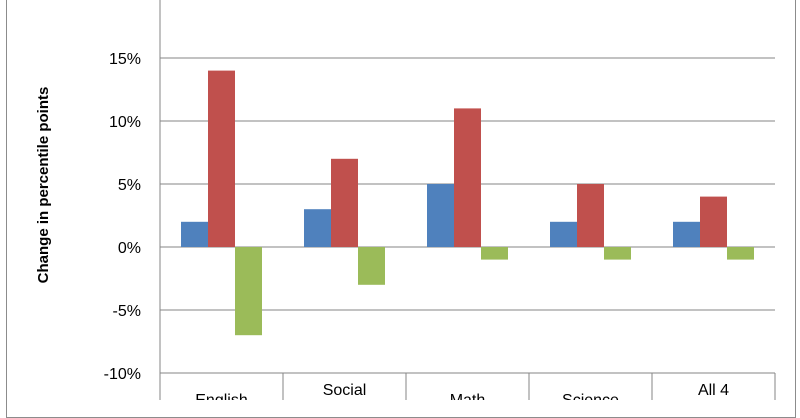 The image size is (800, 418). I want to click on category-label: SocialStudies, so click(344, 391).